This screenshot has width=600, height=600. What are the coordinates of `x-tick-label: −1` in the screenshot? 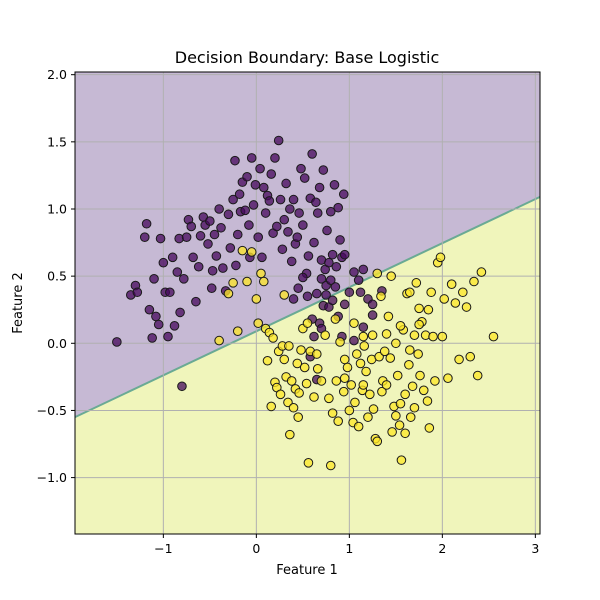 It's located at (163, 548).